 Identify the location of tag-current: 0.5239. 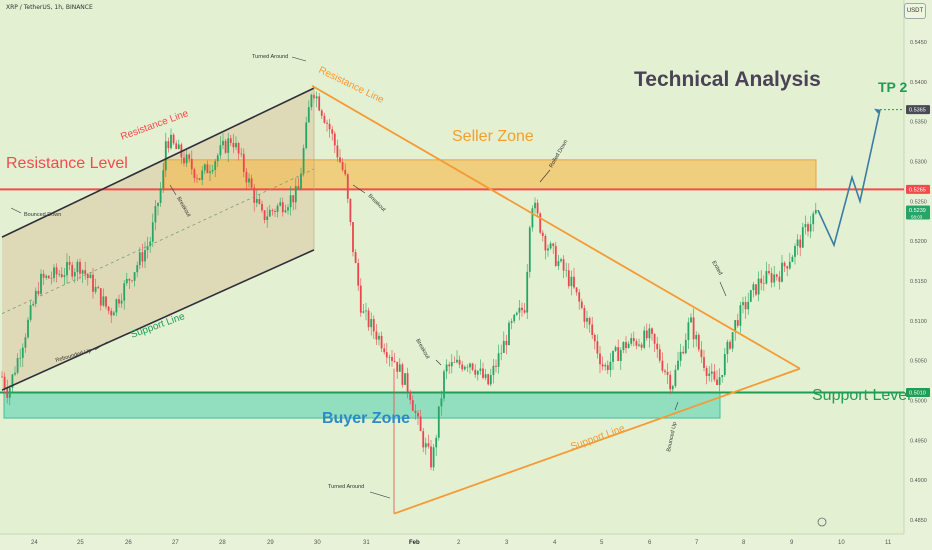
(917, 211).